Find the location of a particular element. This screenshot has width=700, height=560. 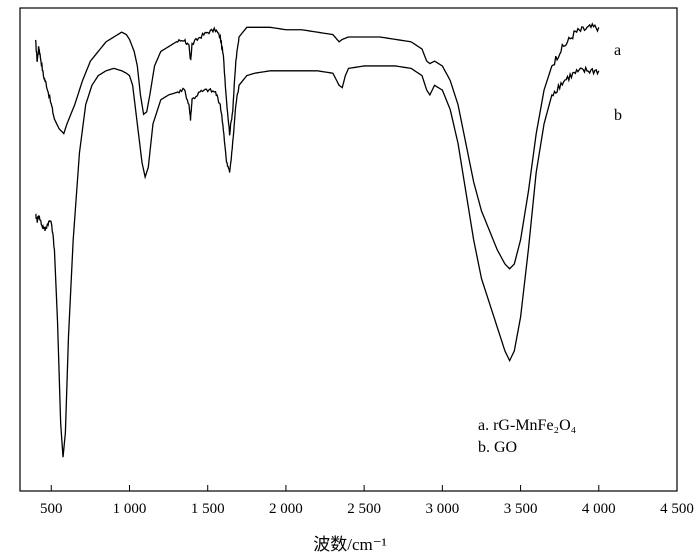

x-tick-label-1: 1 000 is located at coordinates (130, 509).